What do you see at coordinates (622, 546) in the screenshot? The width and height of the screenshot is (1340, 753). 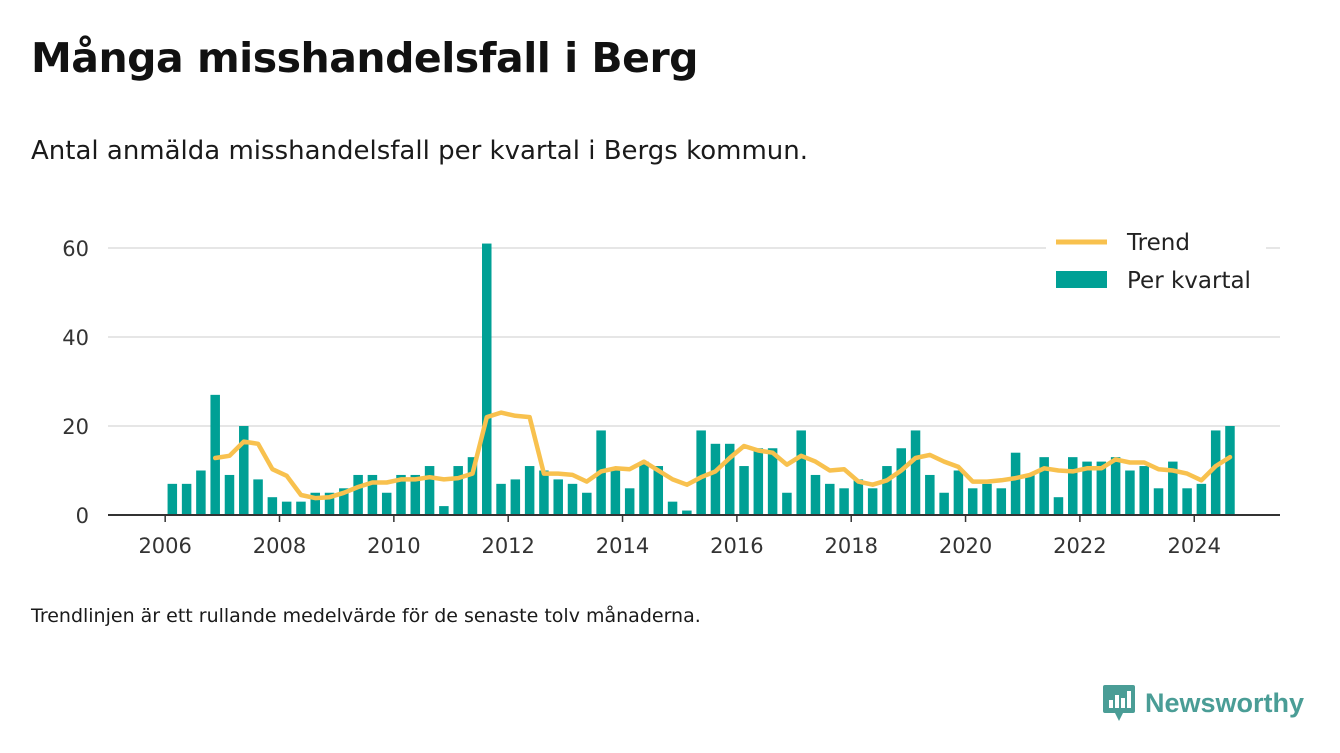 I see `x-tick-label: 2014` at bounding box center [622, 546].